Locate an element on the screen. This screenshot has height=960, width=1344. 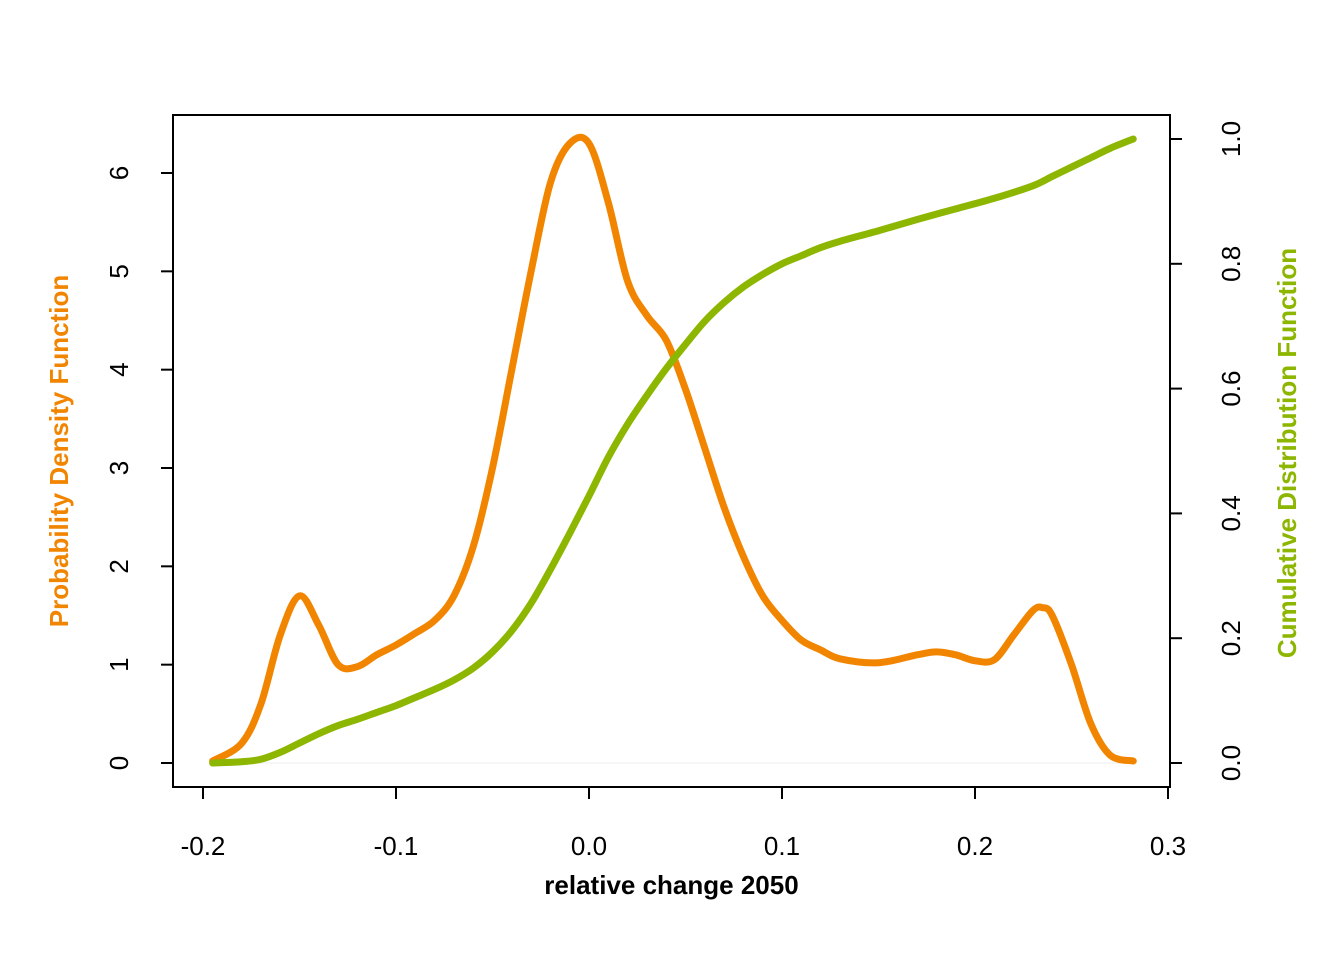
y-left-tick-label: 5 is located at coordinates (119, 271).